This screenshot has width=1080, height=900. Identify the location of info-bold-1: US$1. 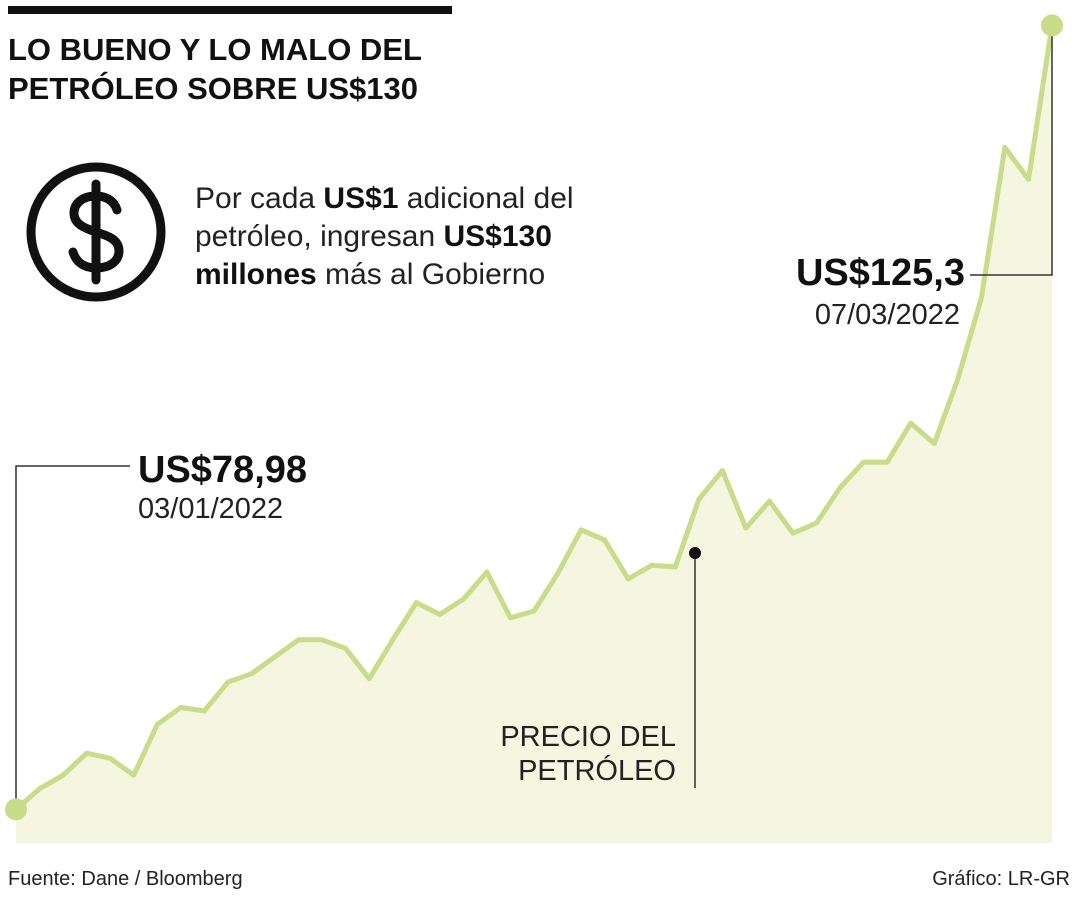
(361, 198).